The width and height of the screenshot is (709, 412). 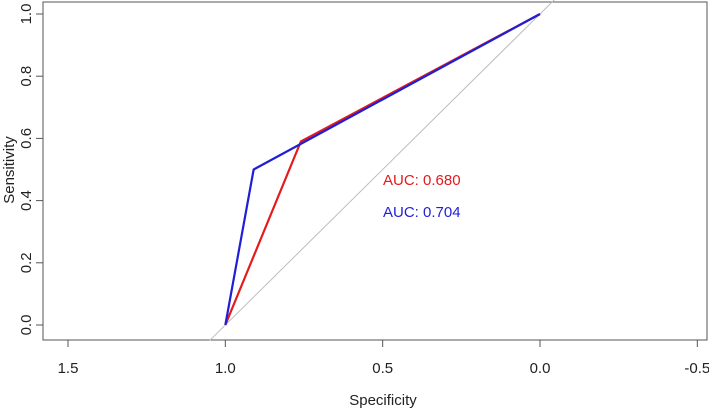 I want to click on x-tick-label: 0.5, so click(x=382, y=368).